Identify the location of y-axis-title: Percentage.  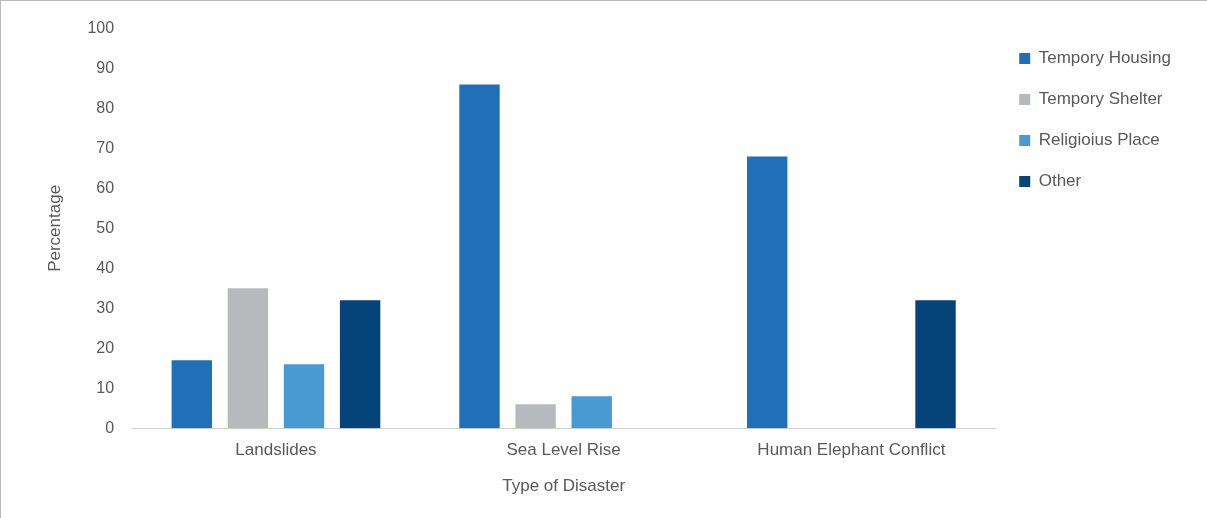
(54, 228).